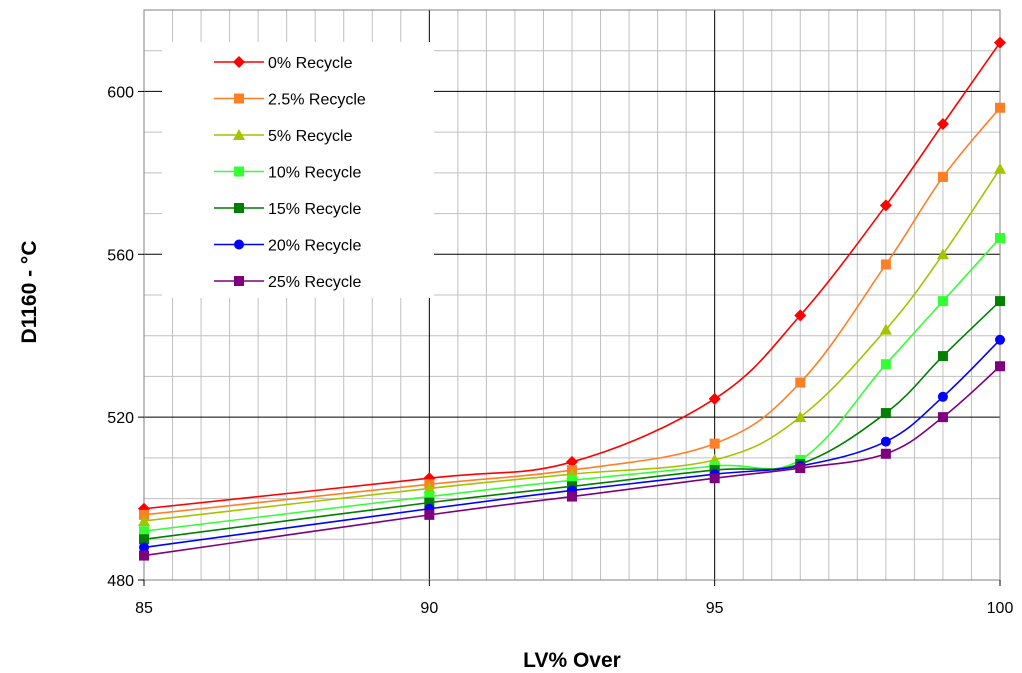  What do you see at coordinates (120, 418) in the screenshot?
I see `y-tick-label: 520` at bounding box center [120, 418].